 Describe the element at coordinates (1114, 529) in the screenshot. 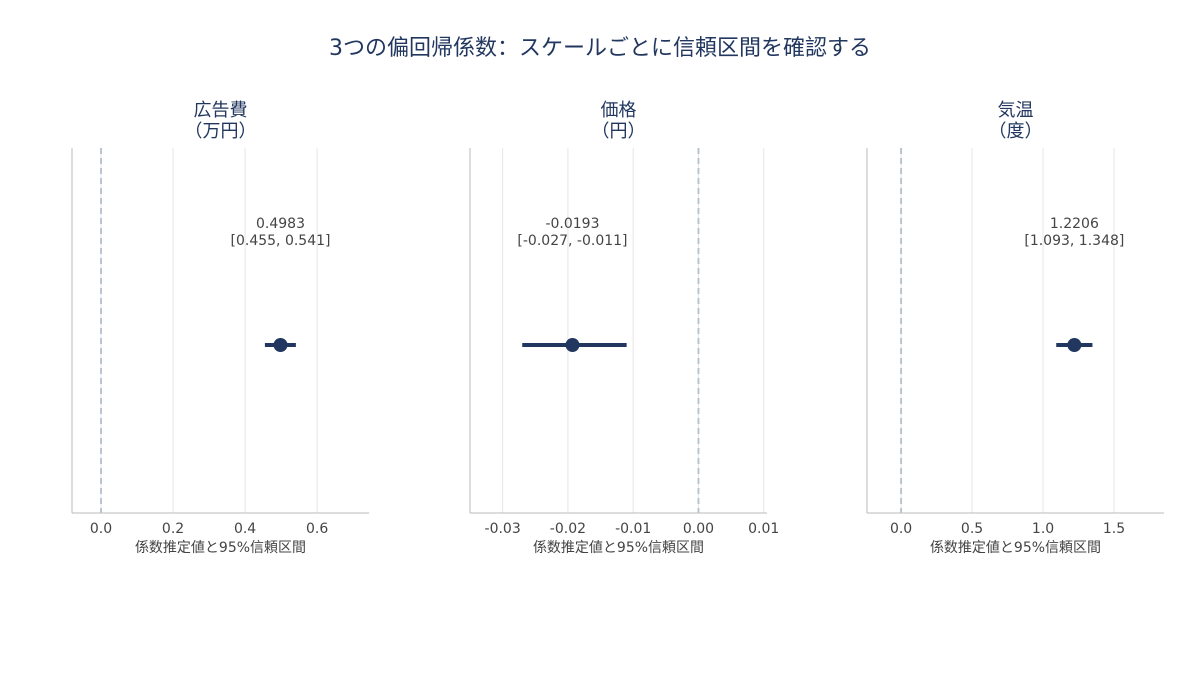

I see `x-tick-label: 1.5` at that location.